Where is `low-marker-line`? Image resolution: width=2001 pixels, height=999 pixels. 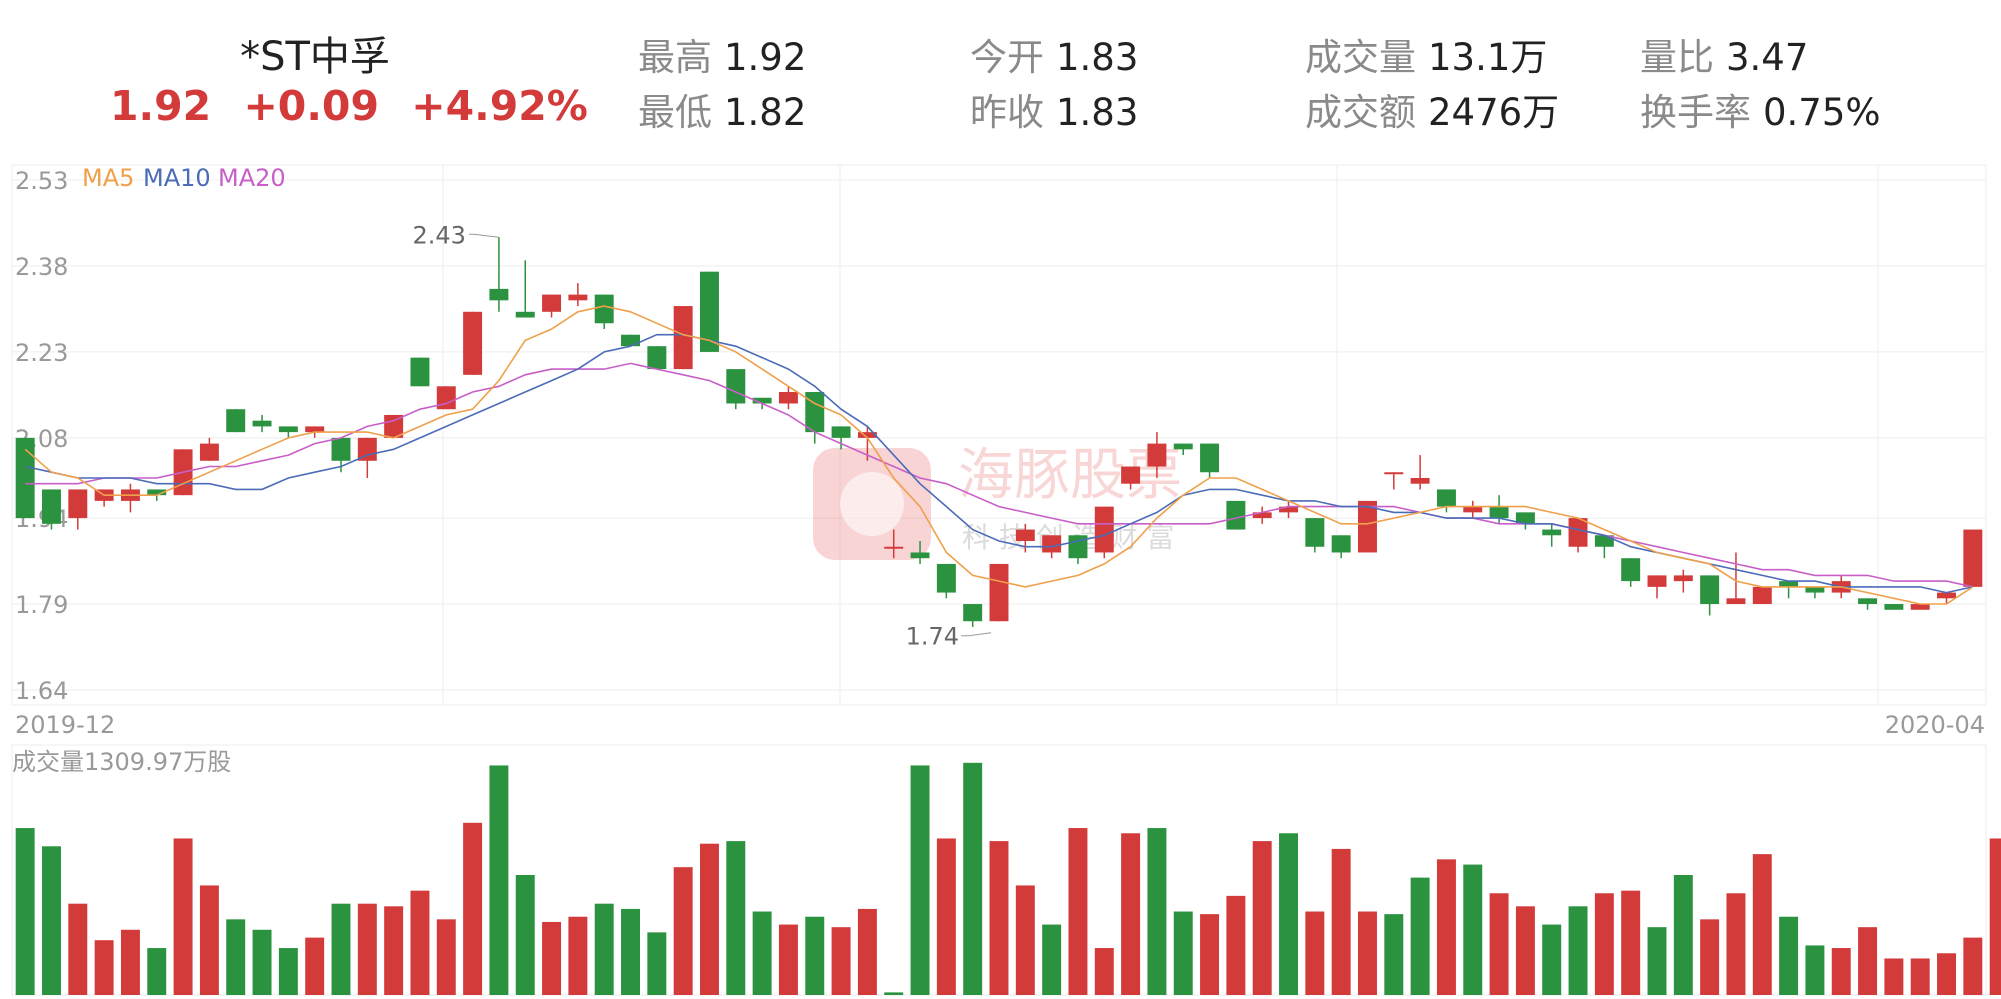
low-marker-line is located at coordinates (976, 634).